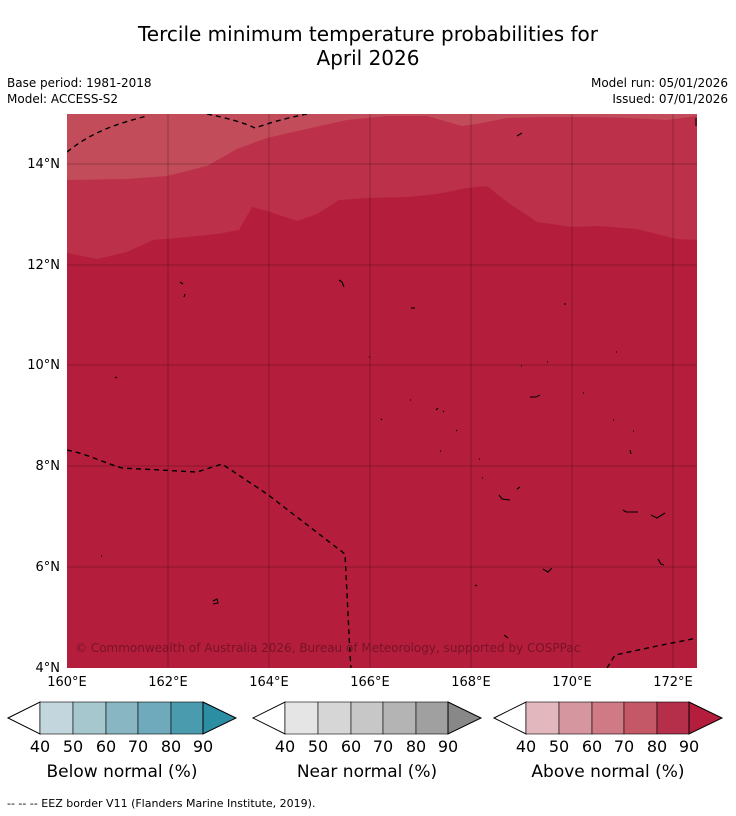  What do you see at coordinates (122, 772) in the screenshot?
I see `cbar-below-title: Below normal (%)` at bounding box center [122, 772].